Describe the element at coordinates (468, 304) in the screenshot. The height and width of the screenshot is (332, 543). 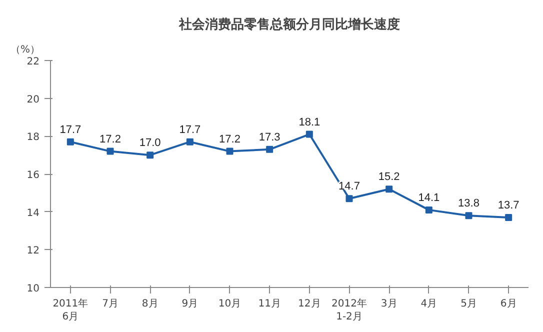
I see `x-tick-label: 5月` at that location.